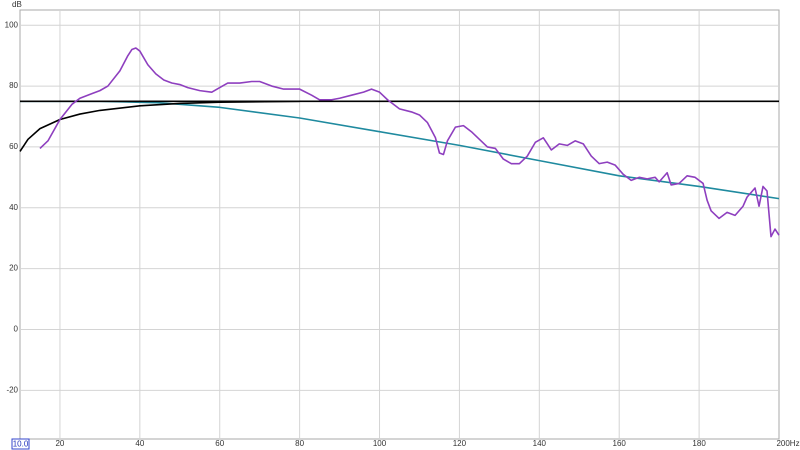 This screenshot has height=450, width=800. I want to click on x-min-box, so click(20, 444).